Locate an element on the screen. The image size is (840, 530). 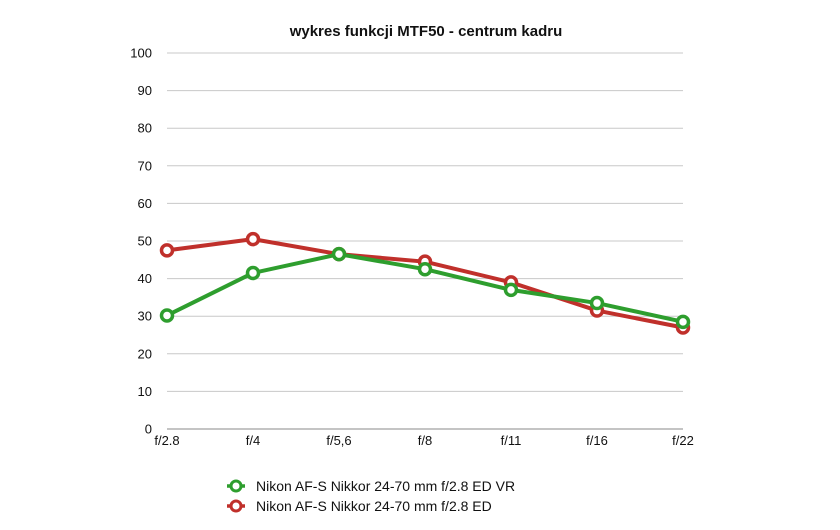
y-tick-label: 70 is located at coordinates (145, 165).